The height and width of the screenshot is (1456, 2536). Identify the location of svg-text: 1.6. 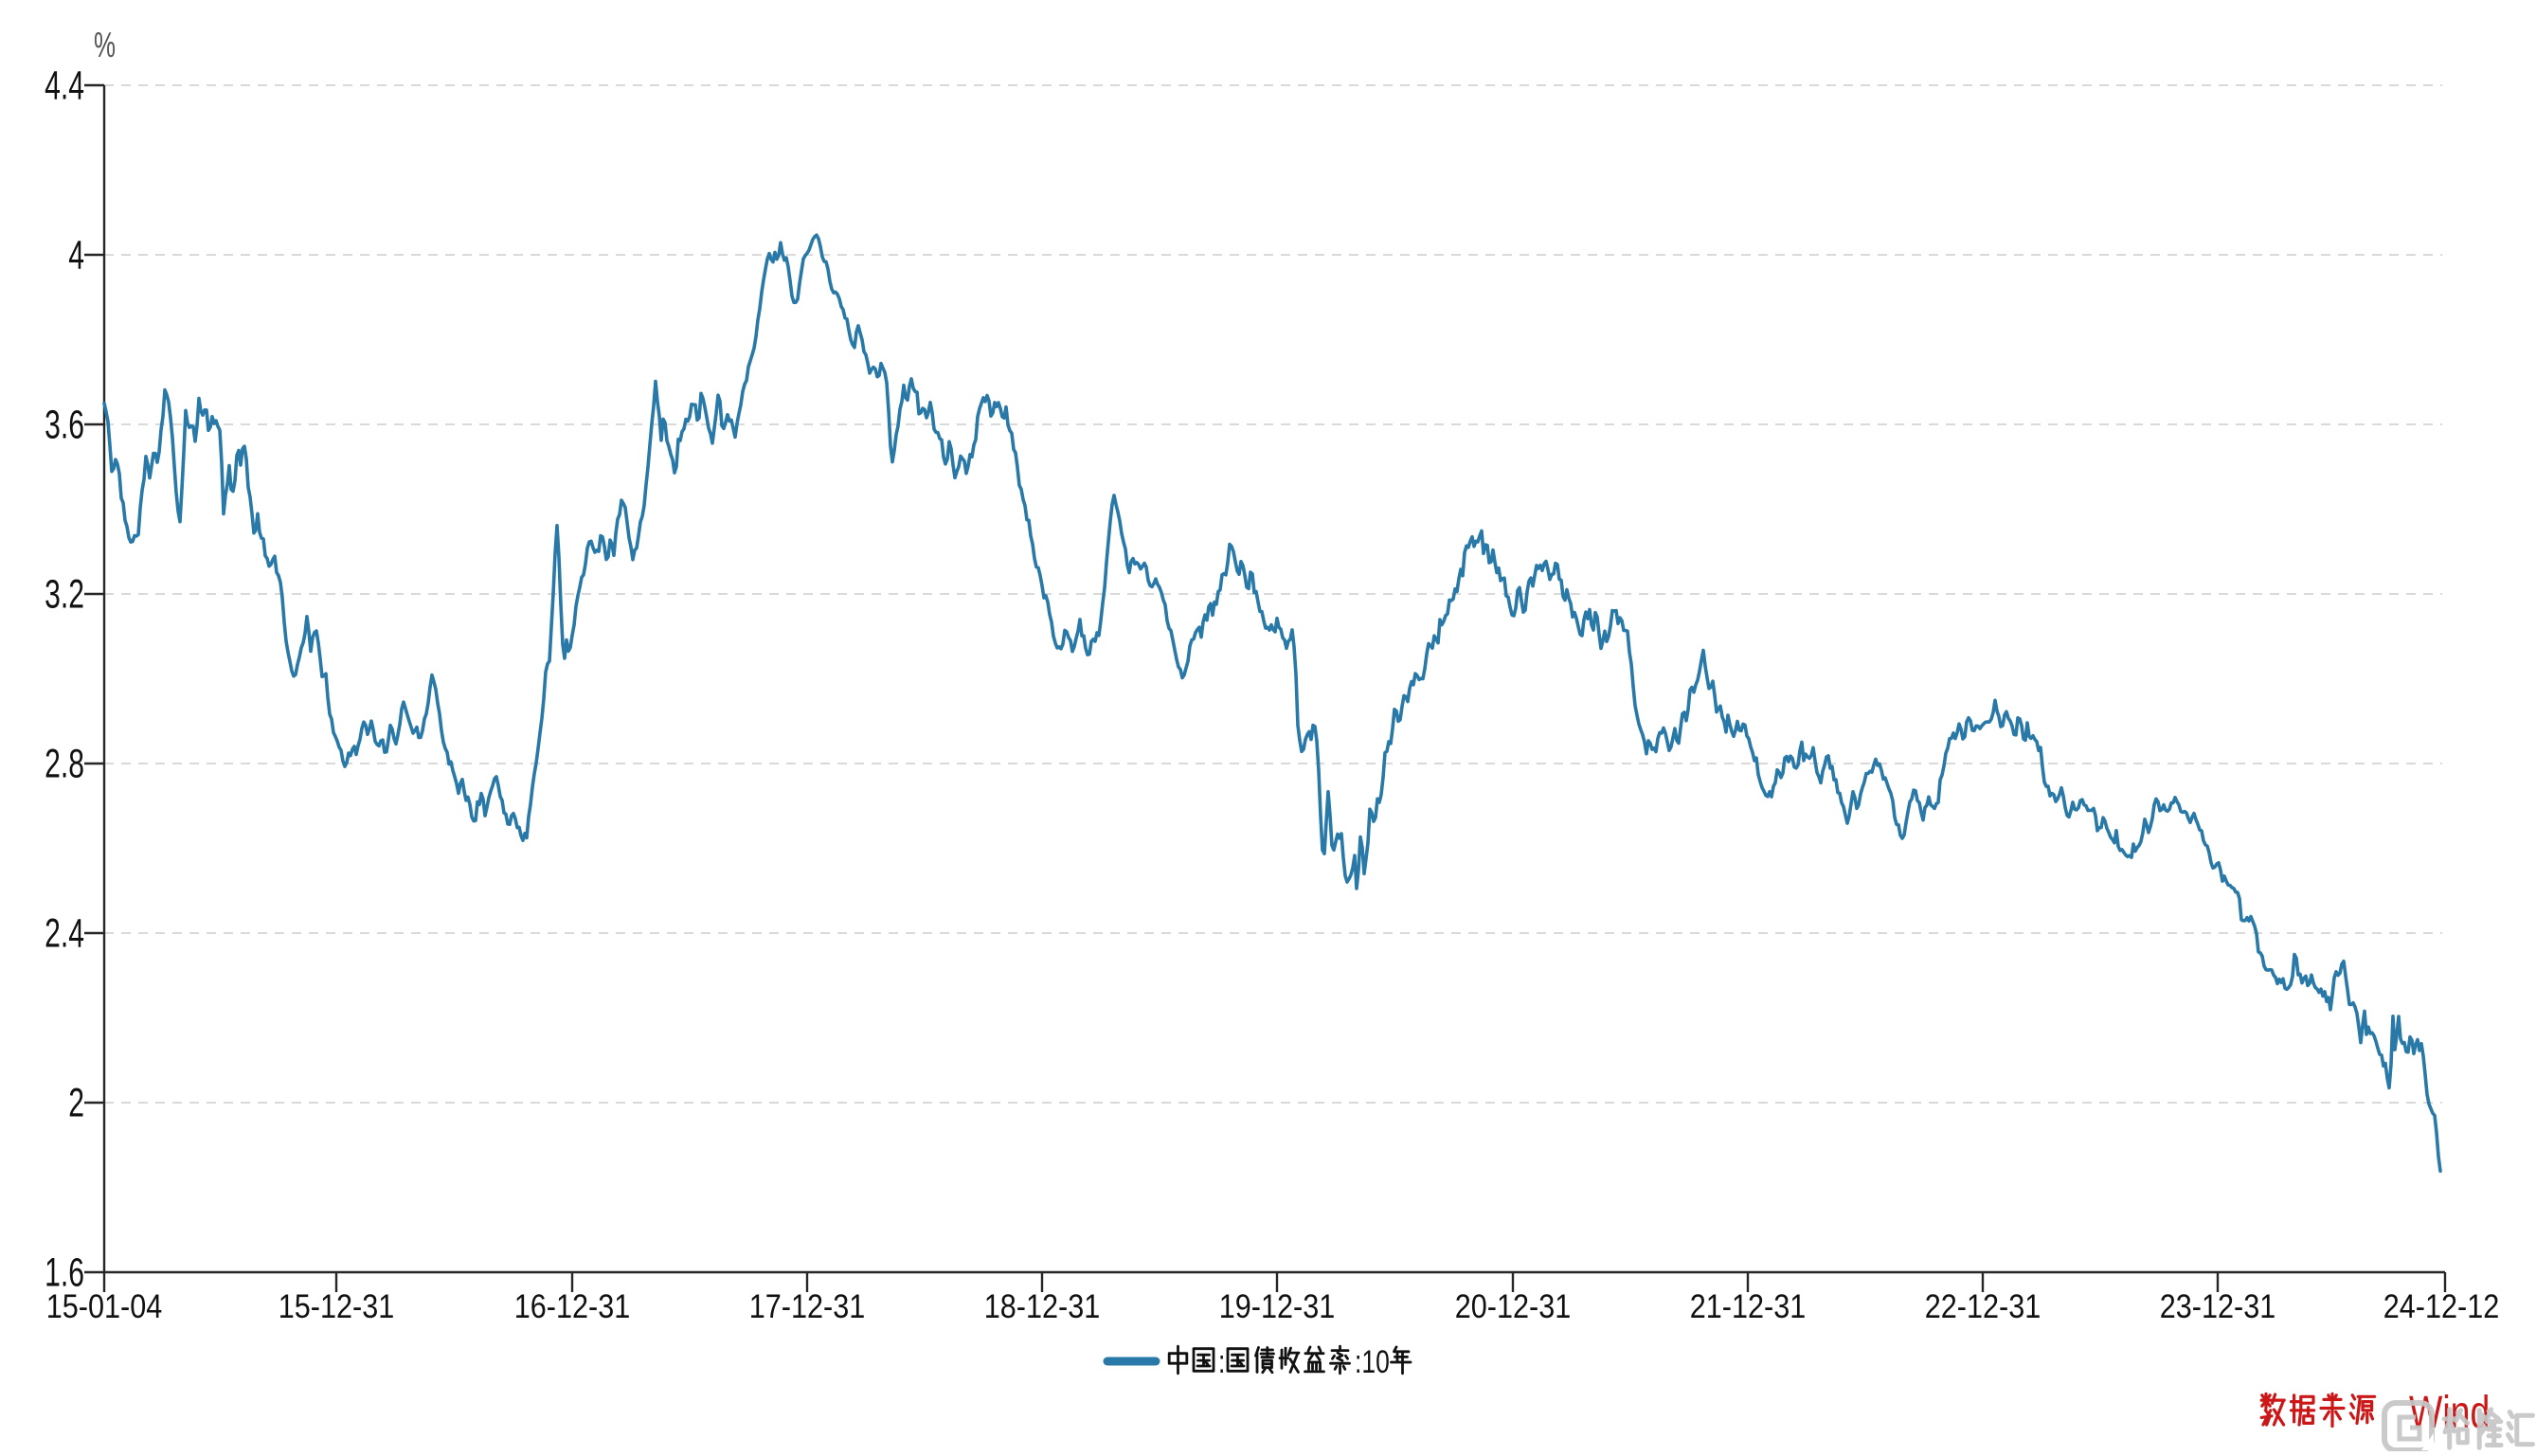
(64, 1272).